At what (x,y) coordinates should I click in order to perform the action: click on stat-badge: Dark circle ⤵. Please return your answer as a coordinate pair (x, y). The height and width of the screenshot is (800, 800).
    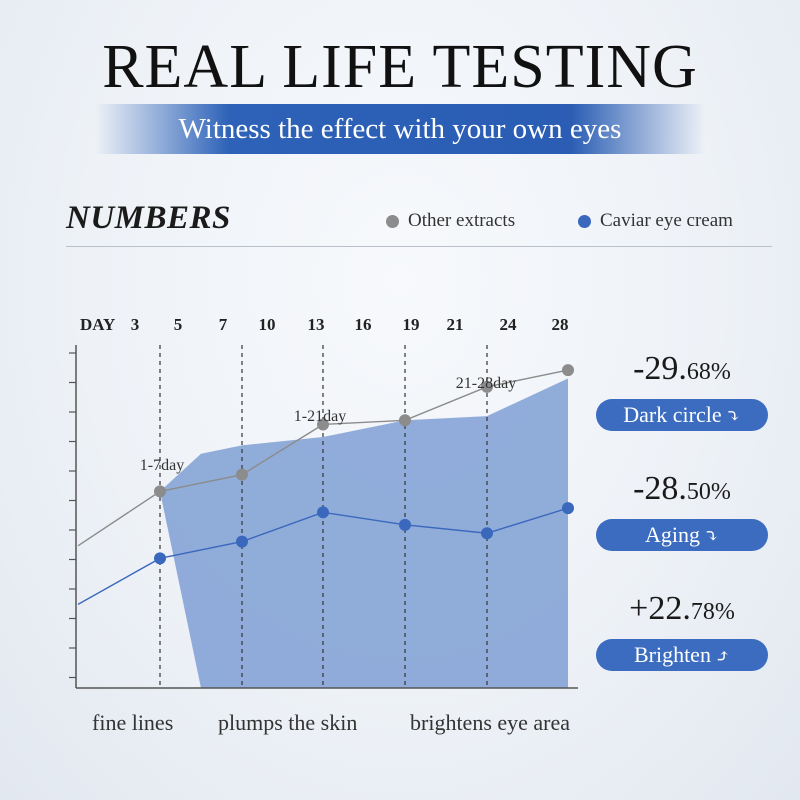
    Looking at the image, I should click on (682, 415).